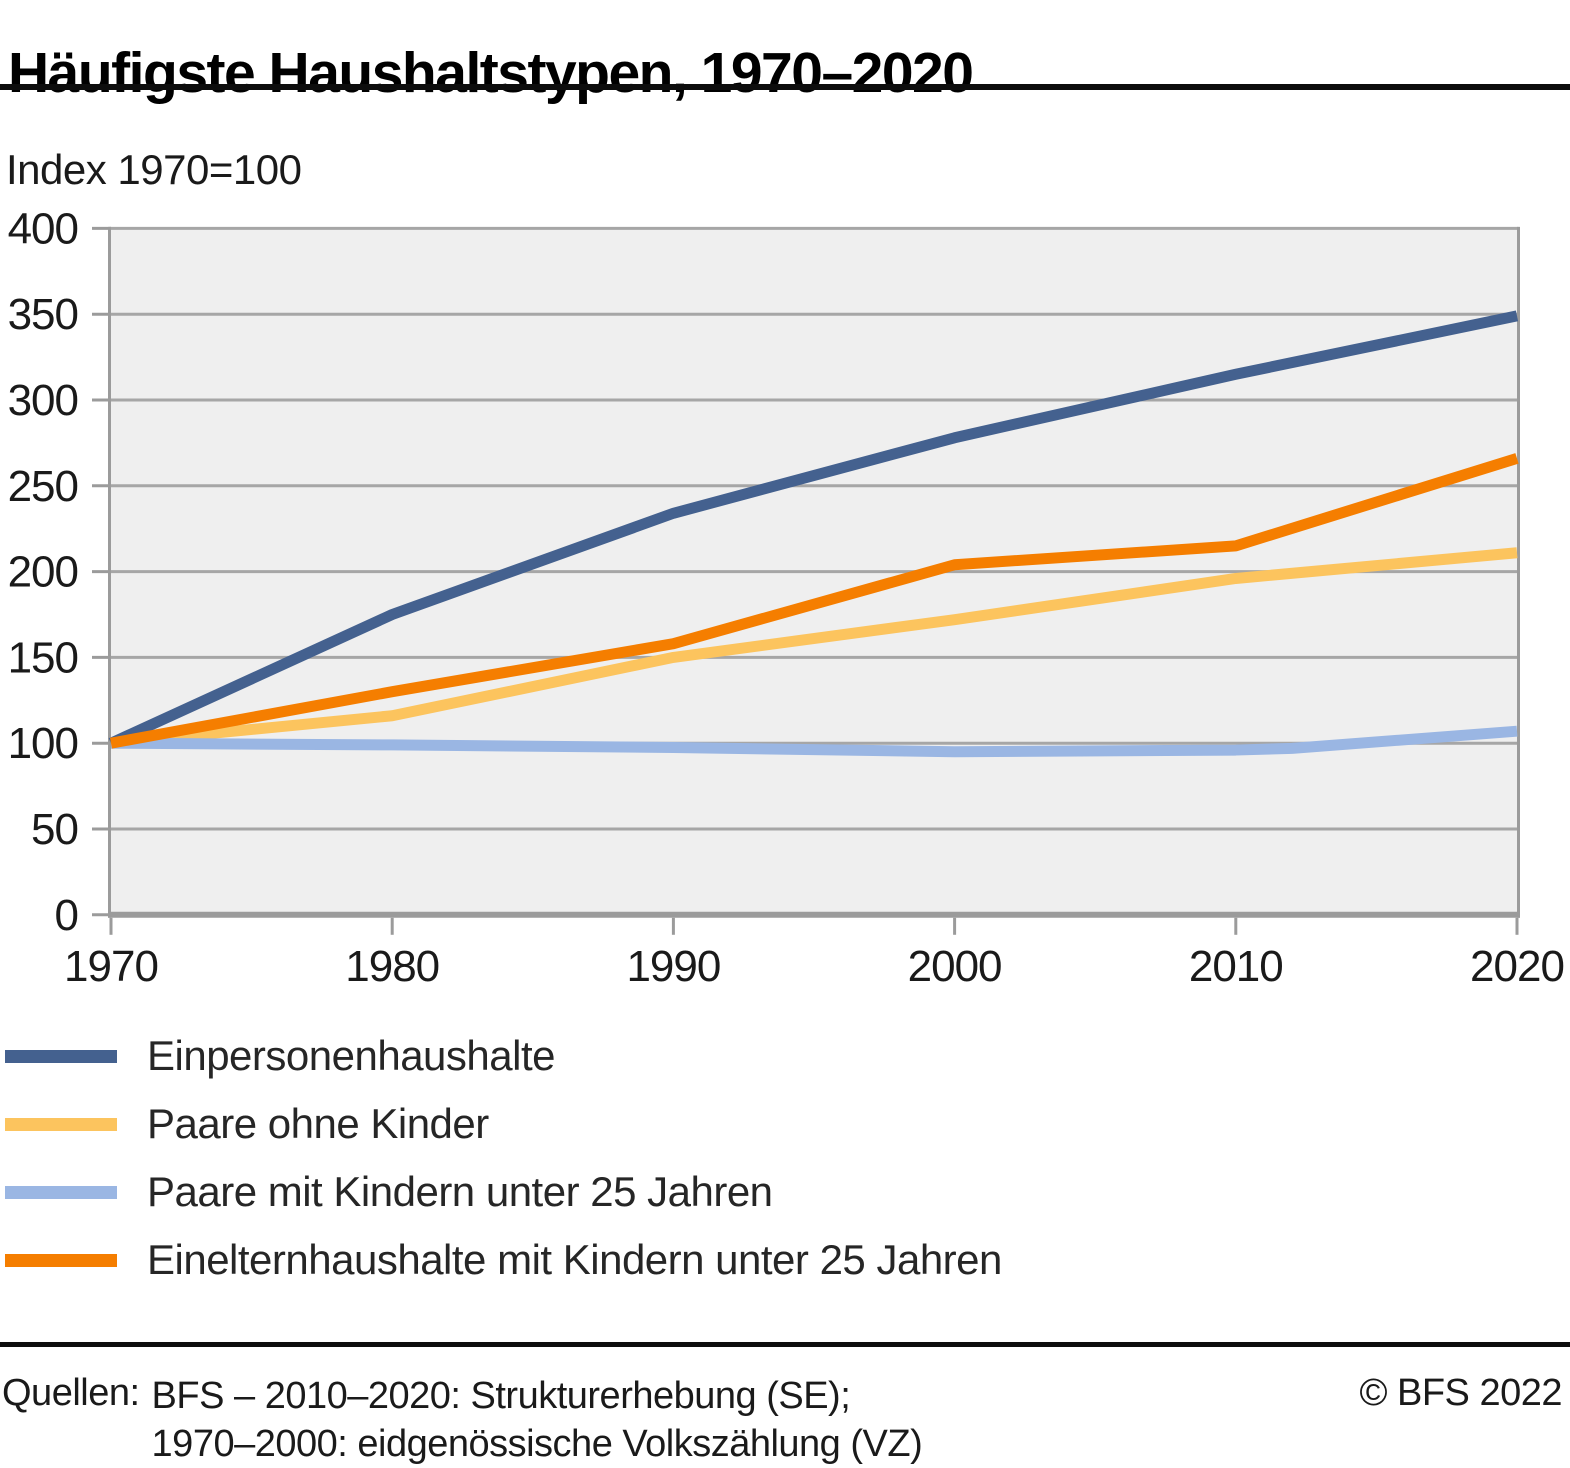 The image size is (1570, 1468). Describe the element at coordinates (392, 966) in the screenshot. I see `x-tick-label-1980: 1980` at that location.